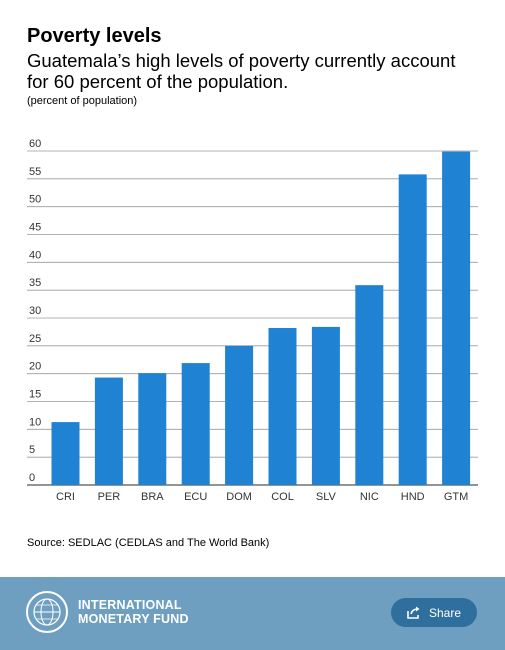 This screenshot has width=505, height=650. Describe the element at coordinates (195, 424) in the screenshot. I see `bar-ecu` at that location.